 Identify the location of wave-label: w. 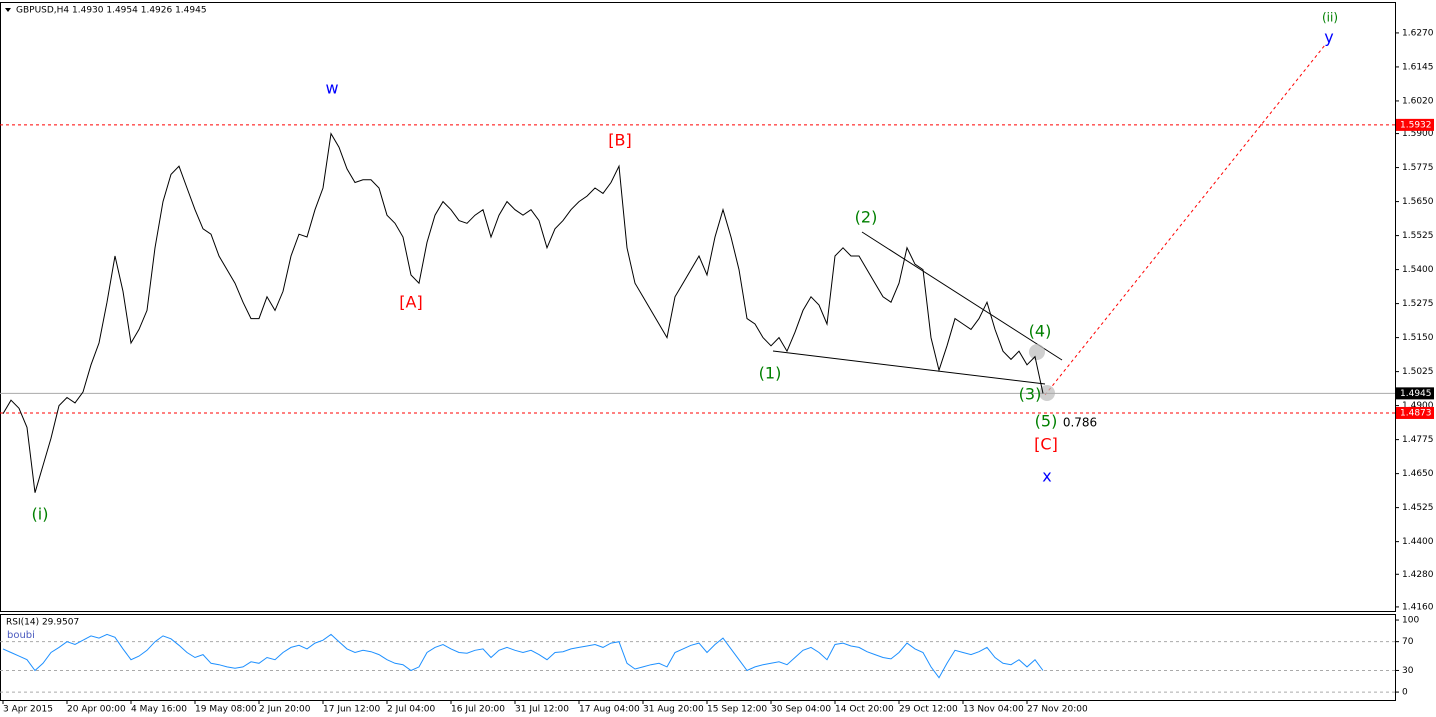
(331, 88).